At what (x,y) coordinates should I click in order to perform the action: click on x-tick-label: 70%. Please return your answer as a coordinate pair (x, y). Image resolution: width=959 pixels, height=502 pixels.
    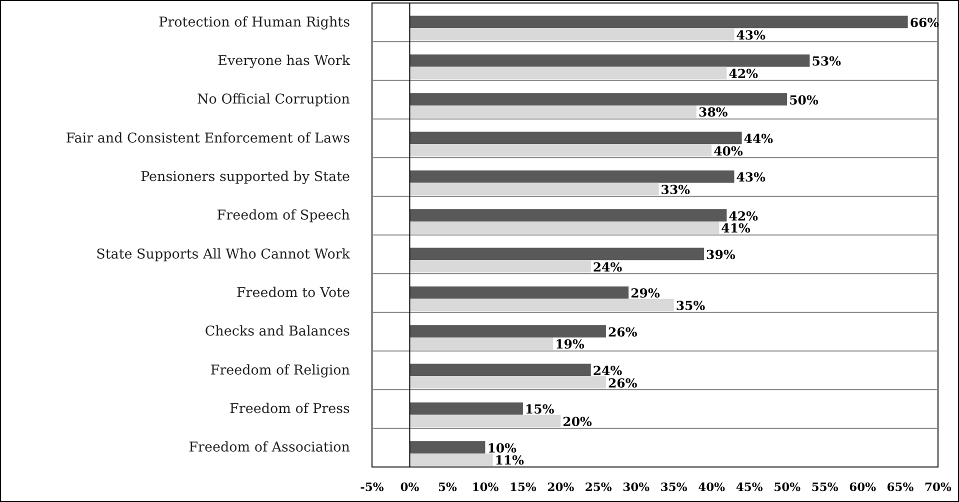
    Looking at the image, I should click on (938, 487).